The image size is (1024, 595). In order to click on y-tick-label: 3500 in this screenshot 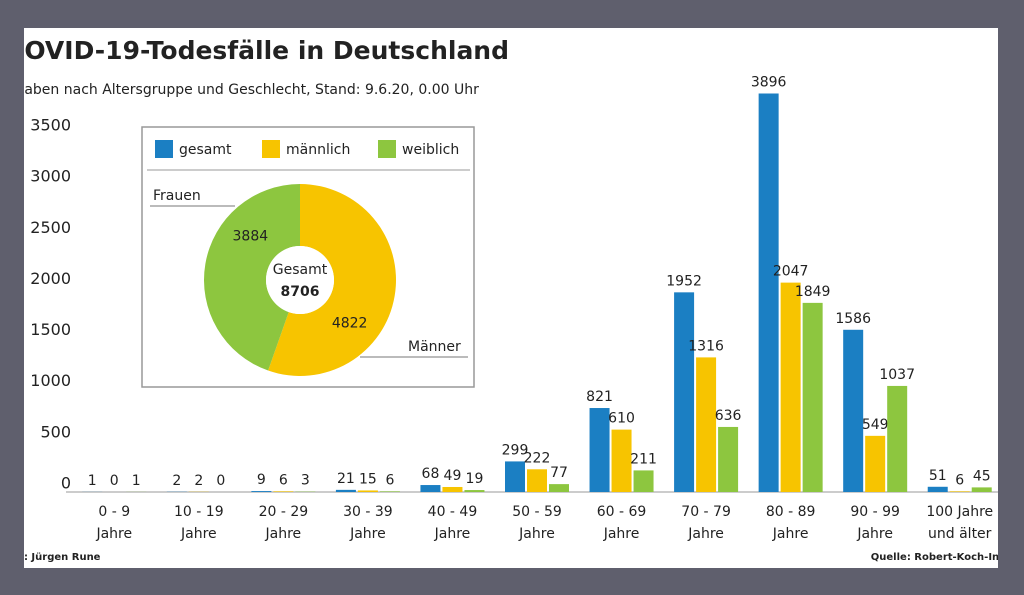, I will do `click(50, 125)`.